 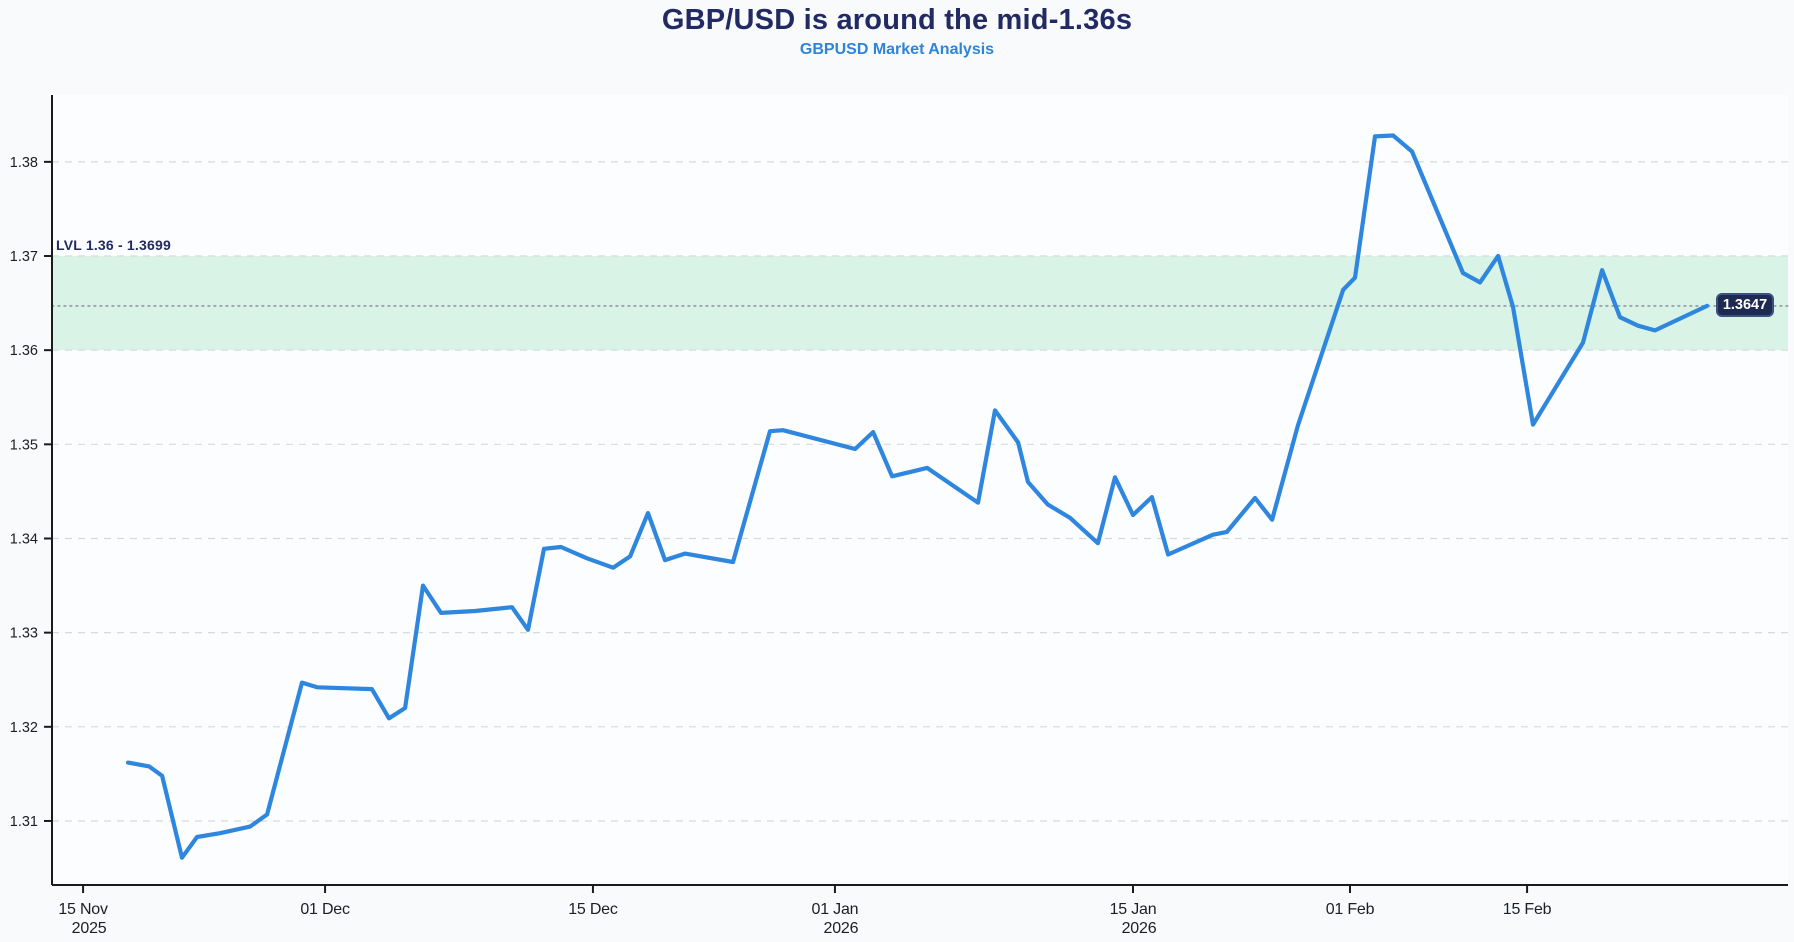 I want to click on x-tick-label: 15 Dec, so click(x=593, y=909).